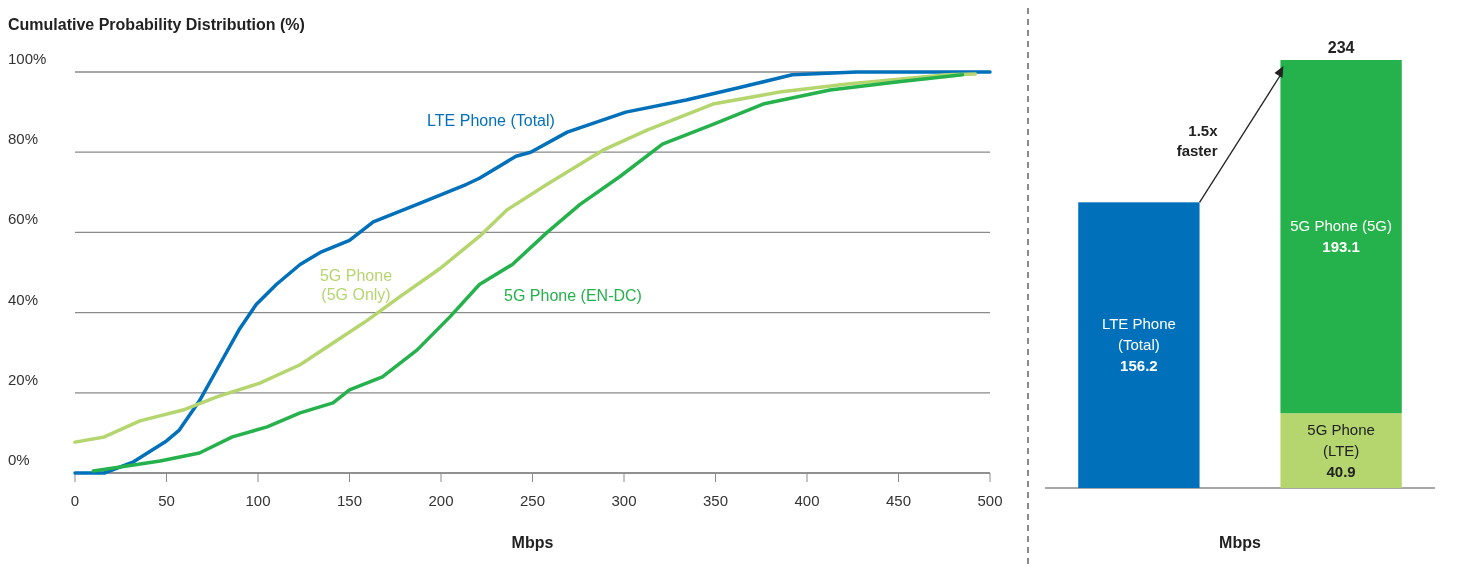 This screenshot has width=1471, height=584. I want to click on x-tick-label: 300, so click(624, 500).